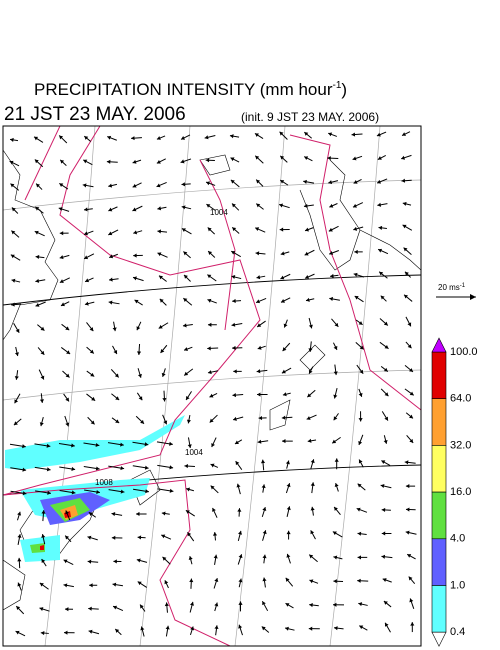  What do you see at coordinates (212, 290) in the screenshot?
I see `parallel` at bounding box center [212, 290].